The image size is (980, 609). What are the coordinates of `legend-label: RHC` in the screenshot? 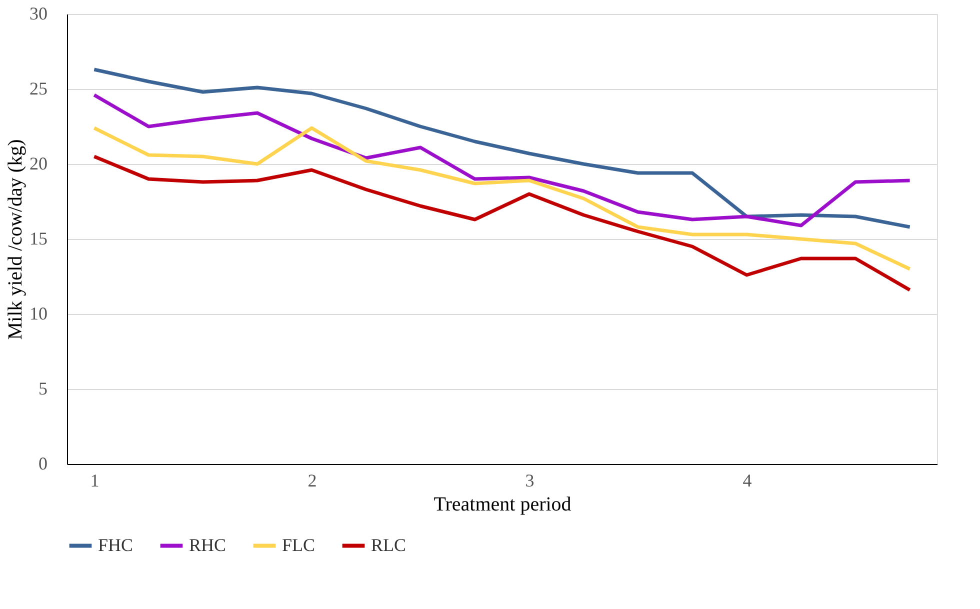 It's located at (207, 544).